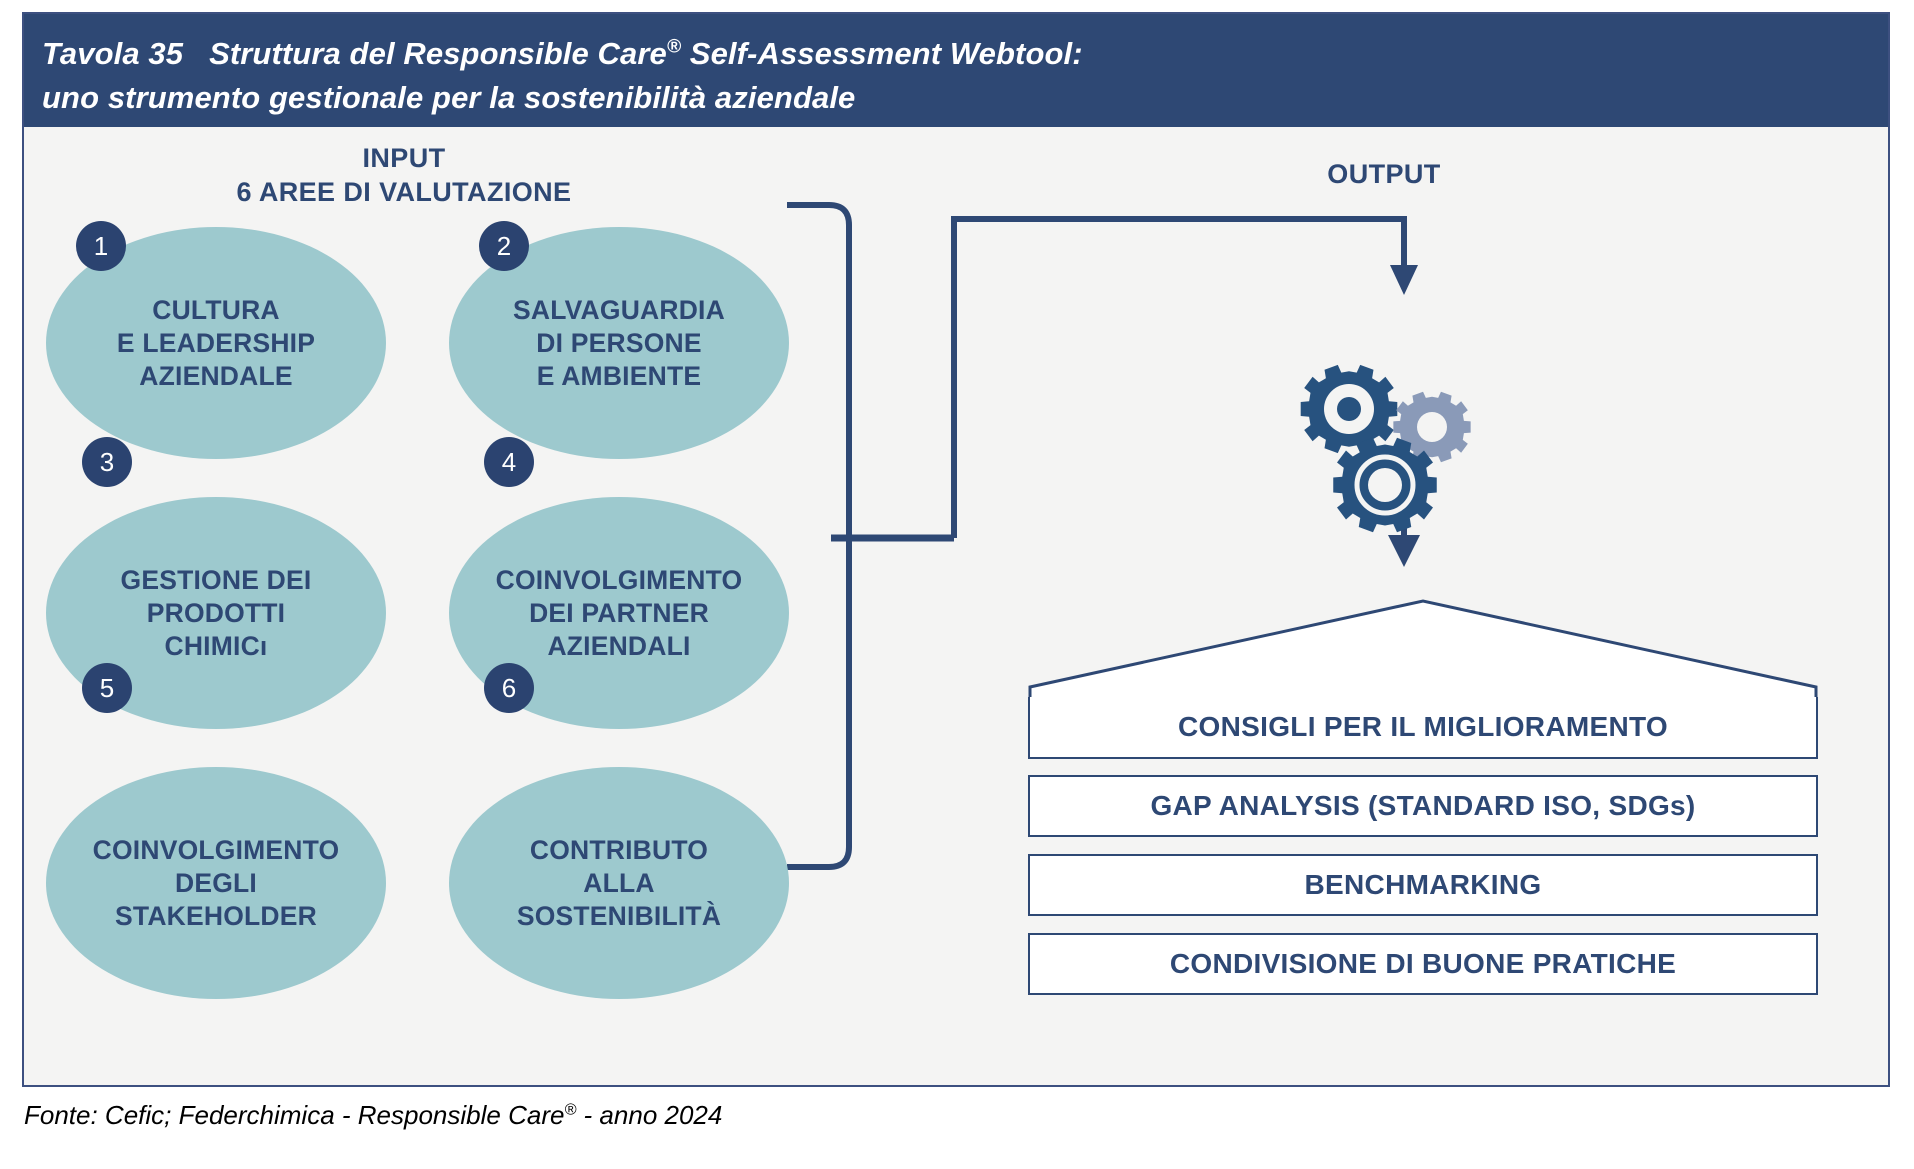 The image size is (1914, 1169). I want to click on output-item-3: CONDIVISIONE DI BUONE PRATICHE, so click(1423, 964).